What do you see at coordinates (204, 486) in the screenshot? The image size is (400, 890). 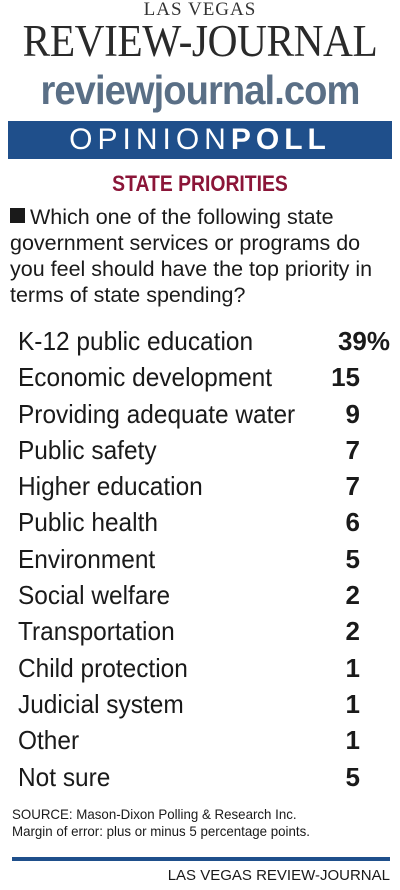 I see `result-row: Higher education 7` at bounding box center [204, 486].